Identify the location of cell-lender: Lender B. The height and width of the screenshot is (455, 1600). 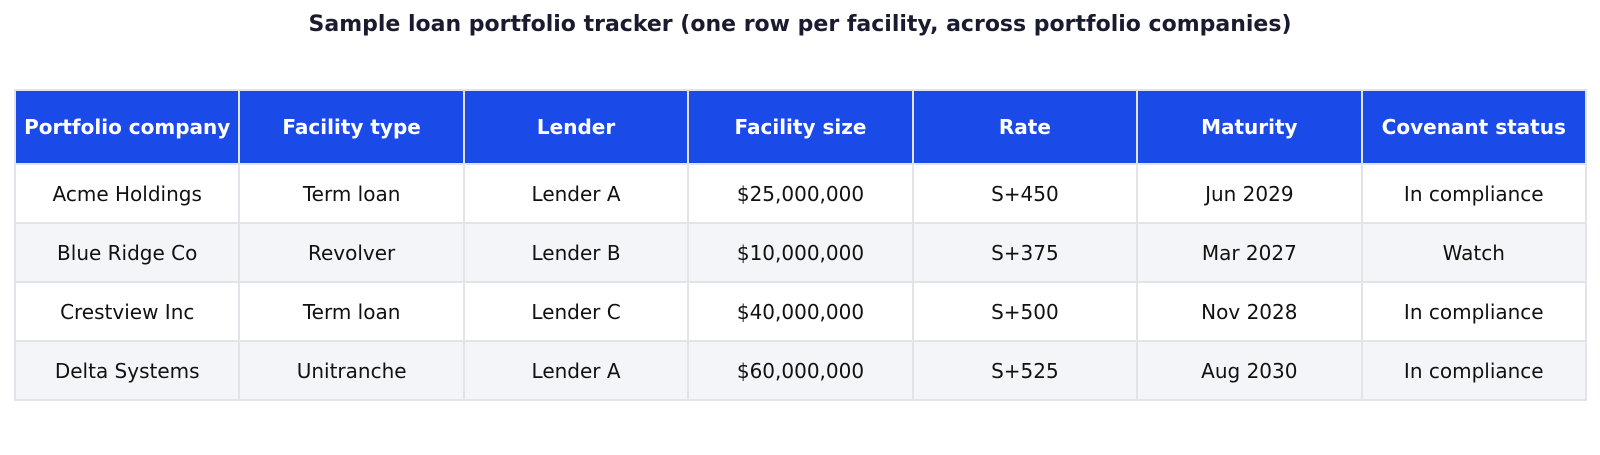
(576, 252).